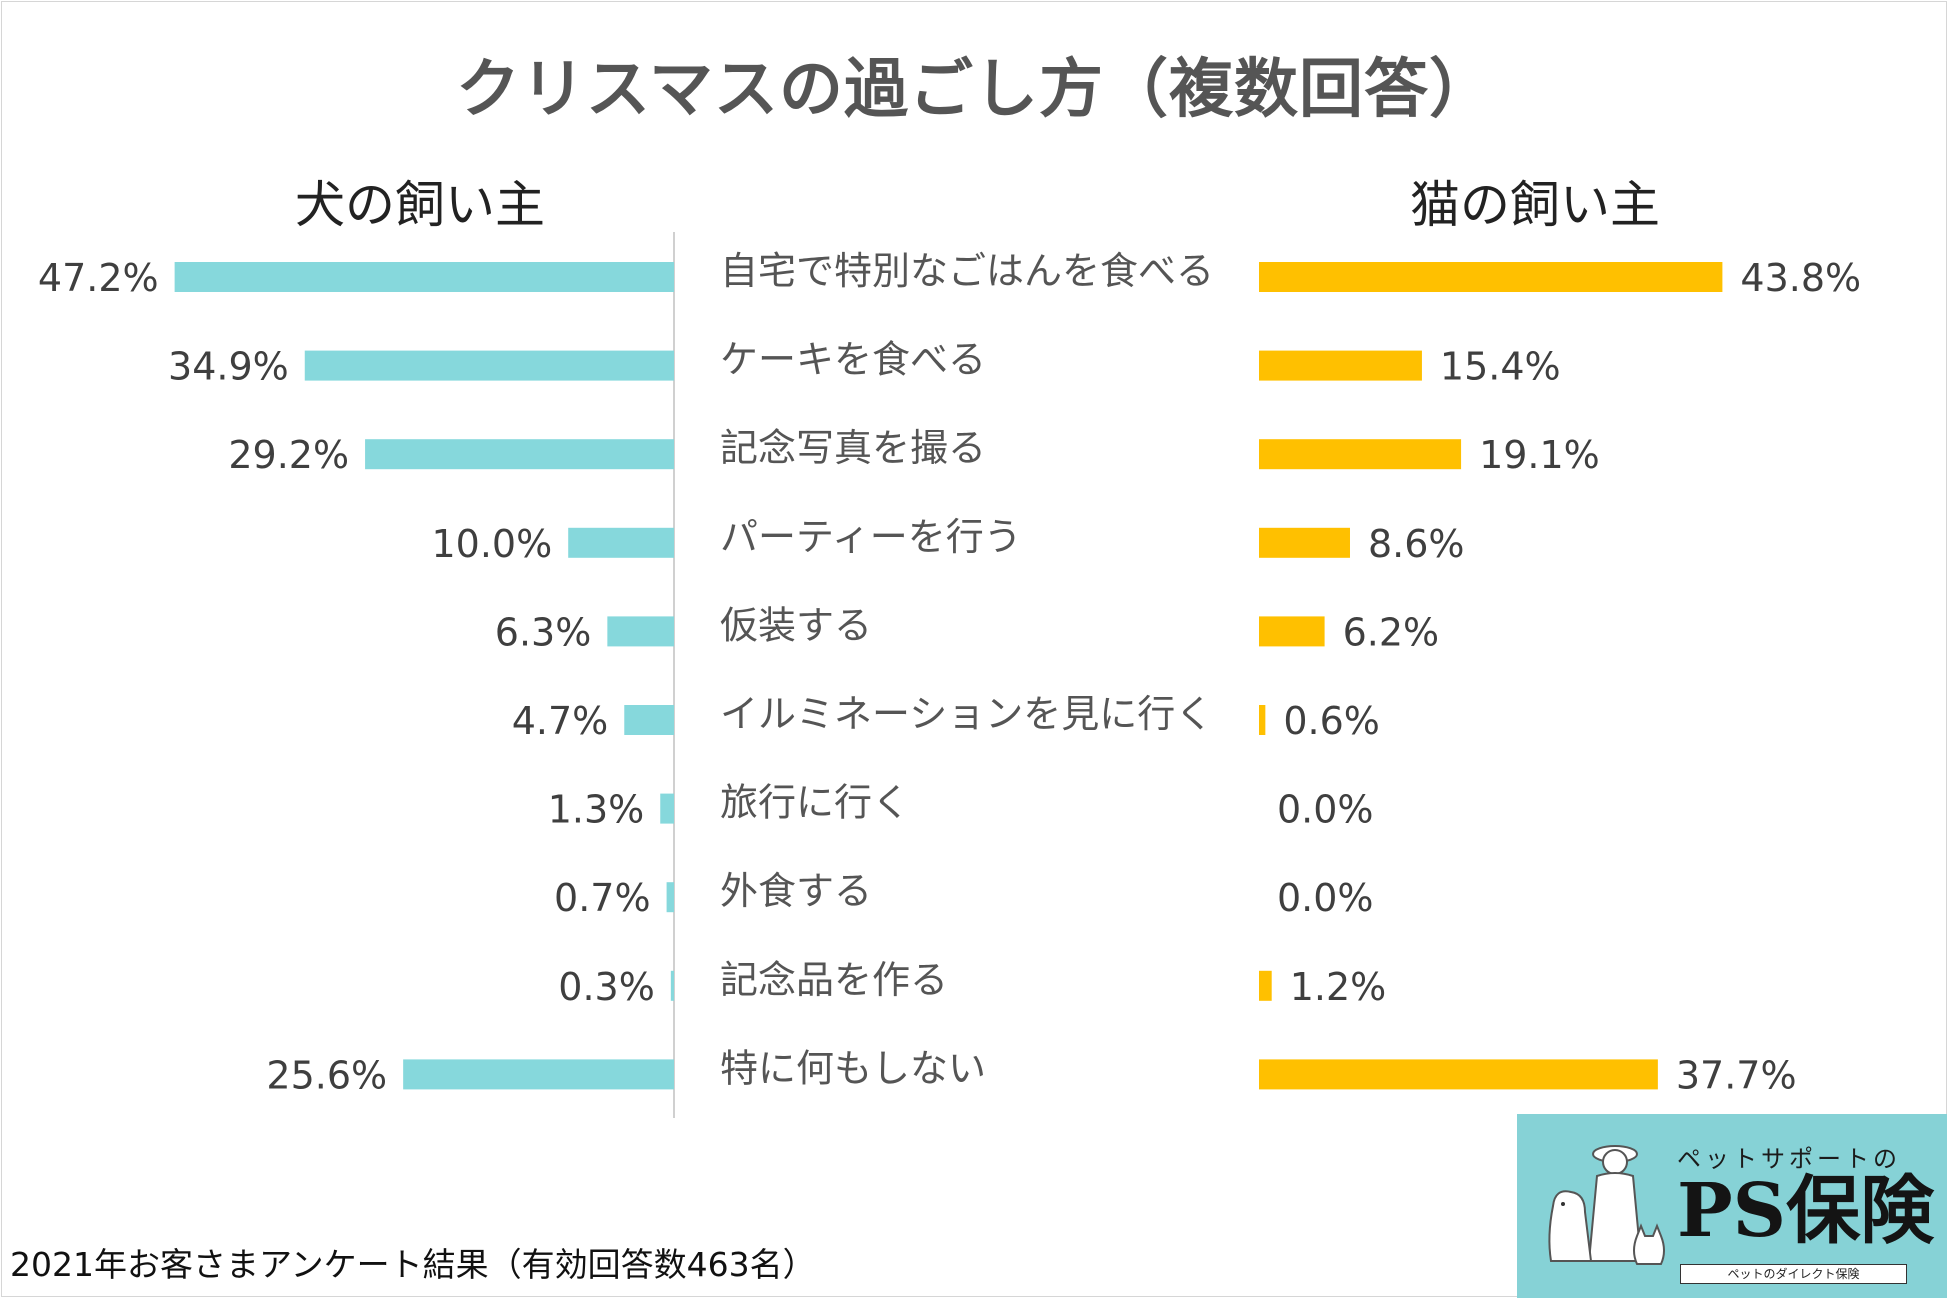  Describe the element at coordinates (543, 632) in the screenshot. I see `dog-value-label: 6.3%` at that location.